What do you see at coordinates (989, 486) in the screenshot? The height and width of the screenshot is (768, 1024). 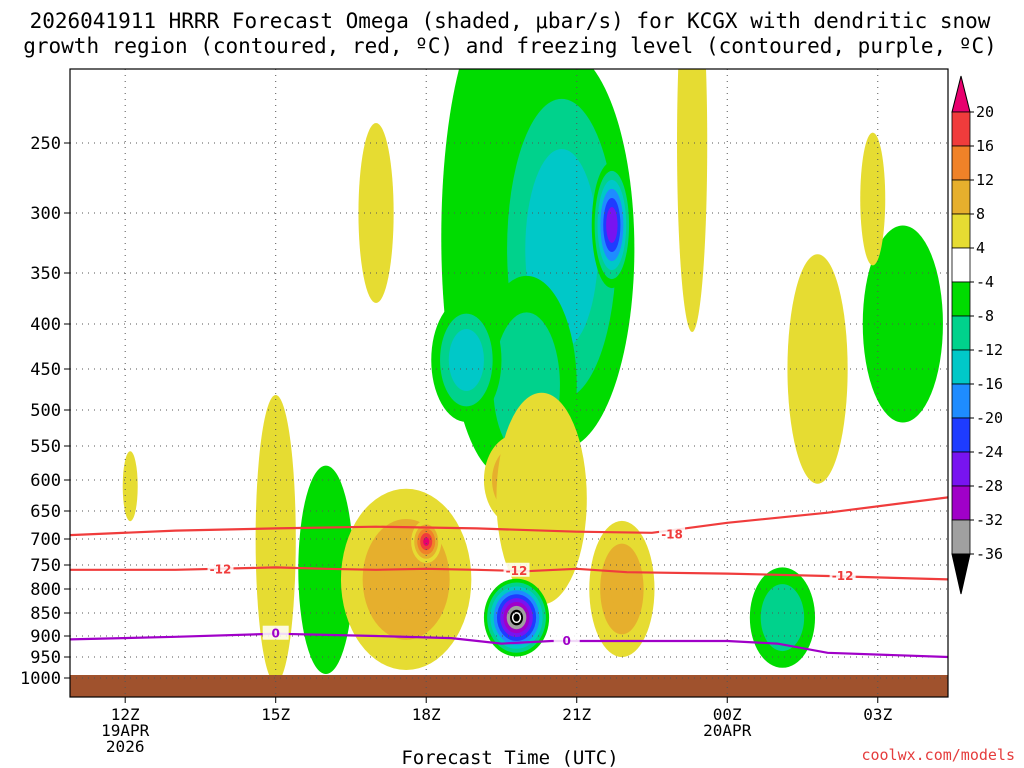 I see `colorbar-label: -28` at bounding box center [989, 486].